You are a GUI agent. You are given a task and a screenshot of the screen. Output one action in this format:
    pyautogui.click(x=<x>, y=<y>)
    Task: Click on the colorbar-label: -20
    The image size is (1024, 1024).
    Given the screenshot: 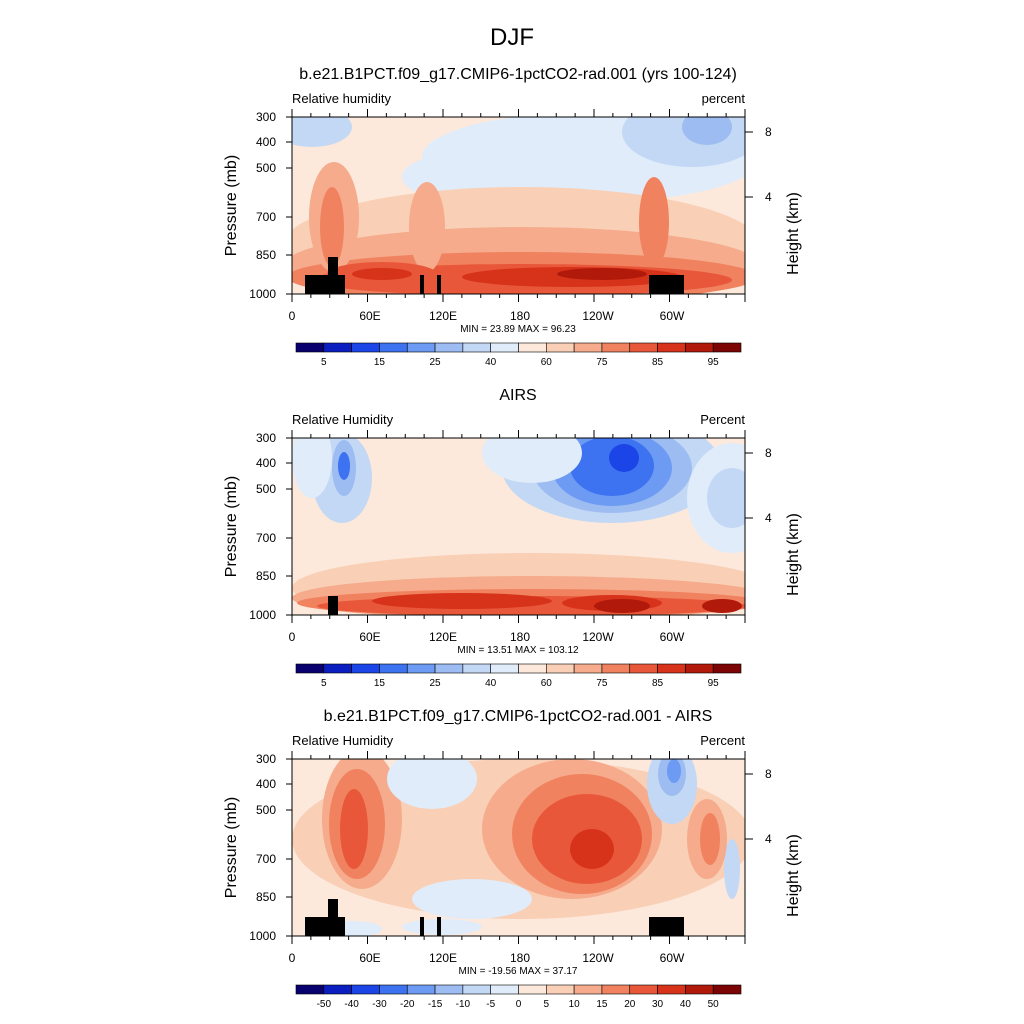 What is the action you would take?
    pyautogui.click(x=407, y=1004)
    